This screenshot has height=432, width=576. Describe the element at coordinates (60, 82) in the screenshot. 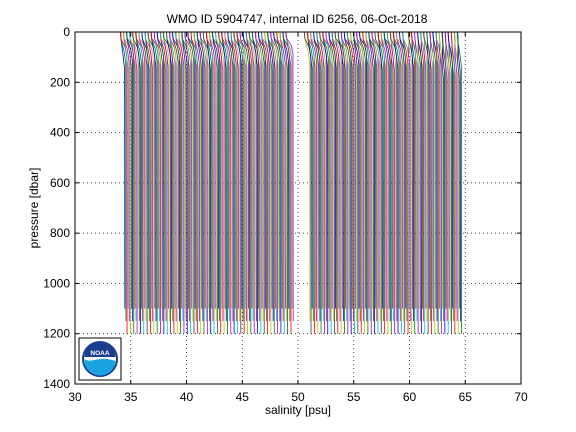

I see `y-tick-label: 200` at that location.